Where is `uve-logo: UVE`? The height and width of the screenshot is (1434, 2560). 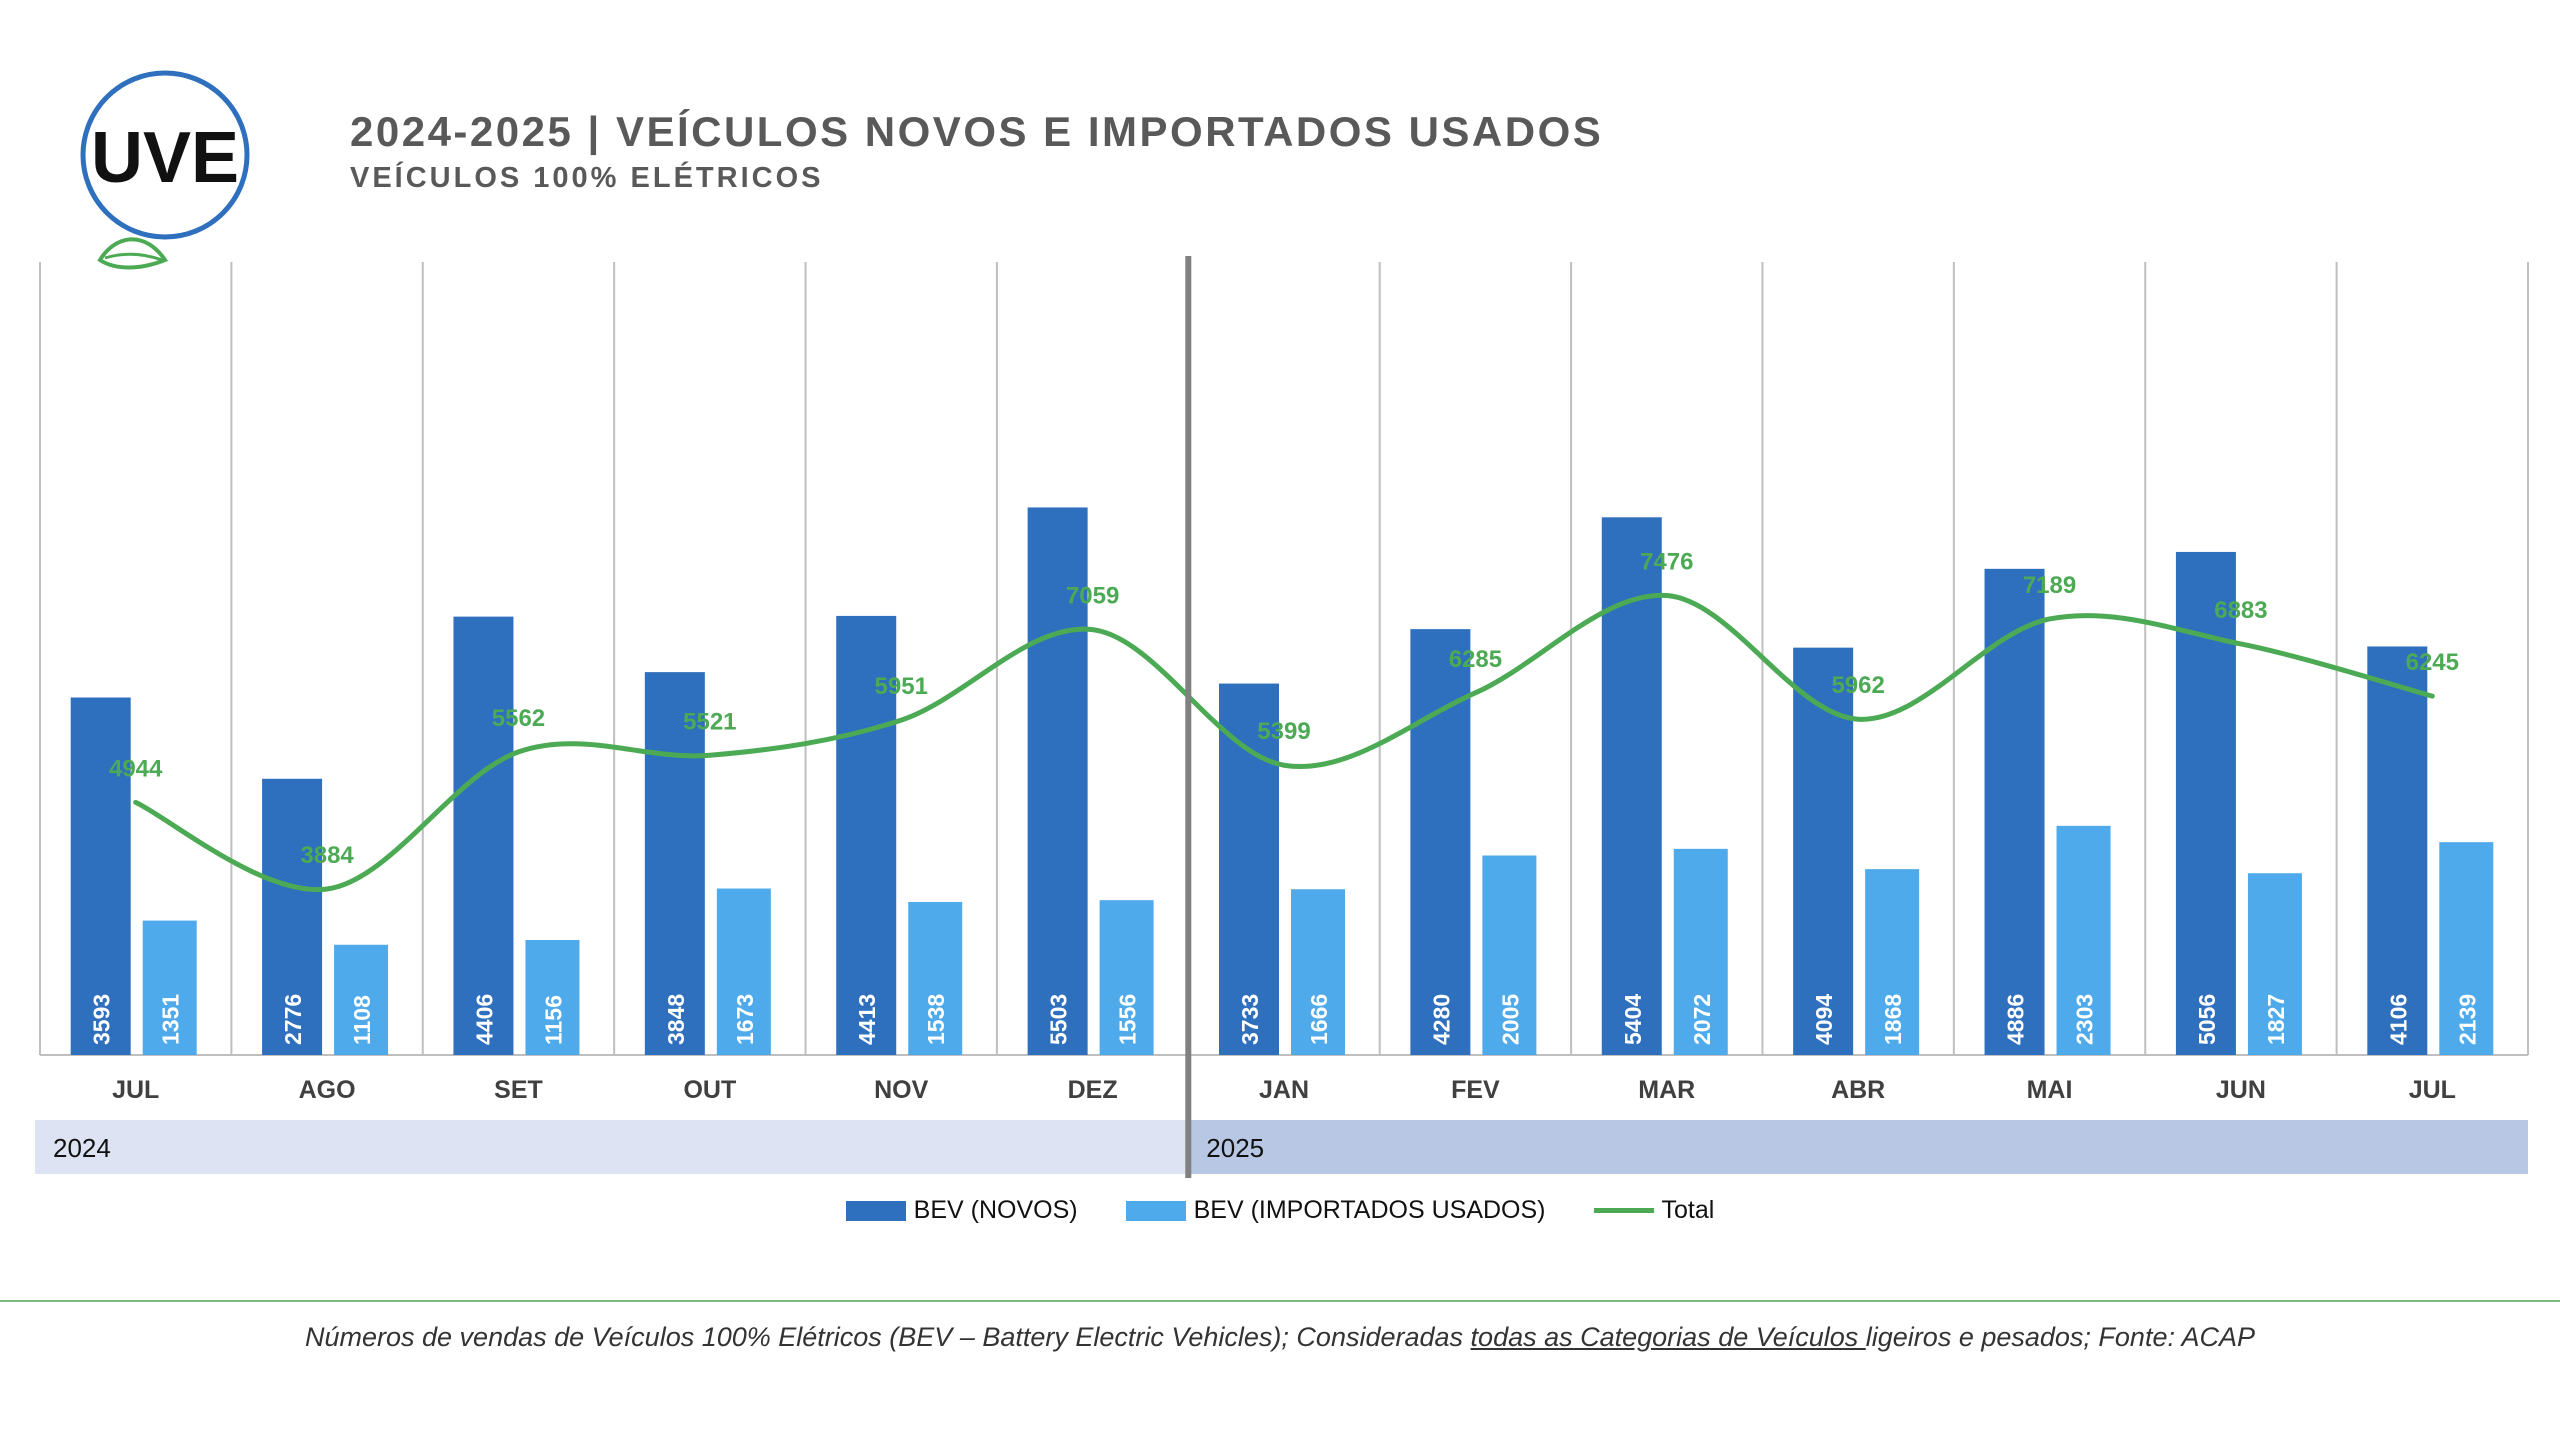 uve-logo: UVE is located at coordinates (165, 170).